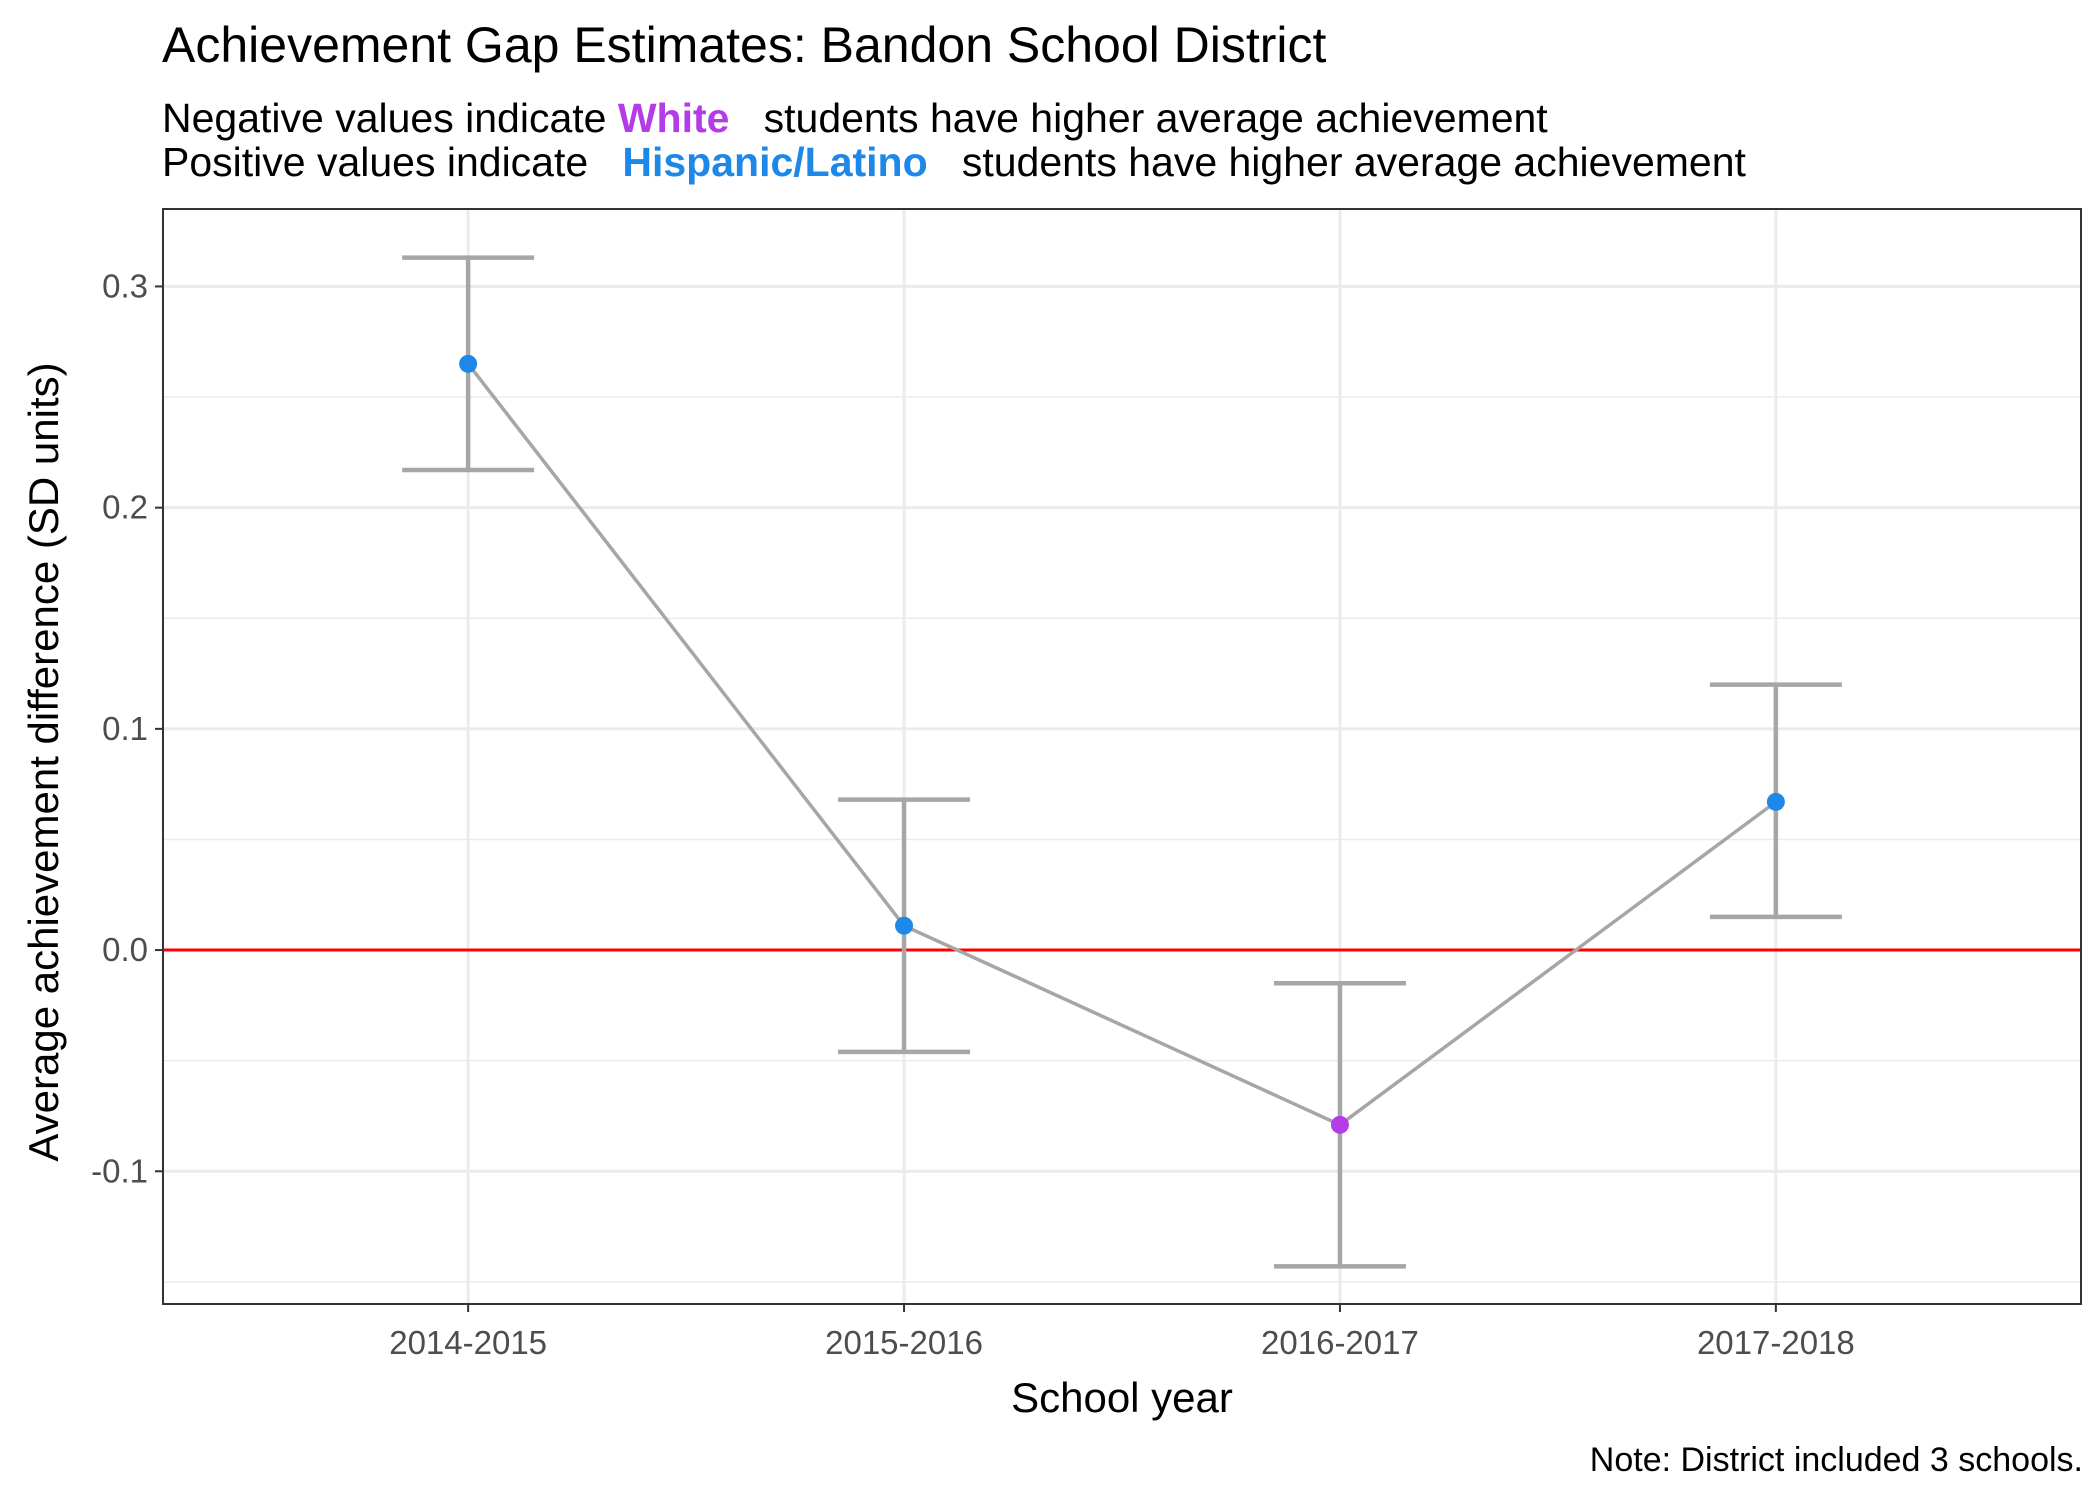  I want to click on x-tick-label: 2014-2015, so click(468, 1342).